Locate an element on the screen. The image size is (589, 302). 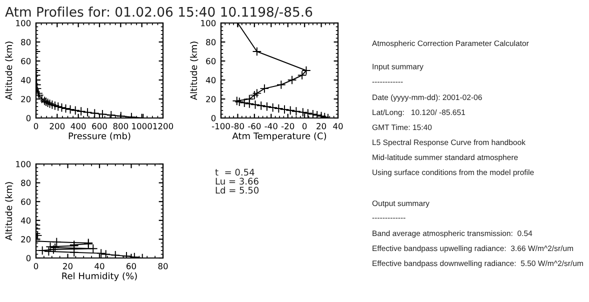
x-tick-label: -40 is located at coordinates (271, 126).